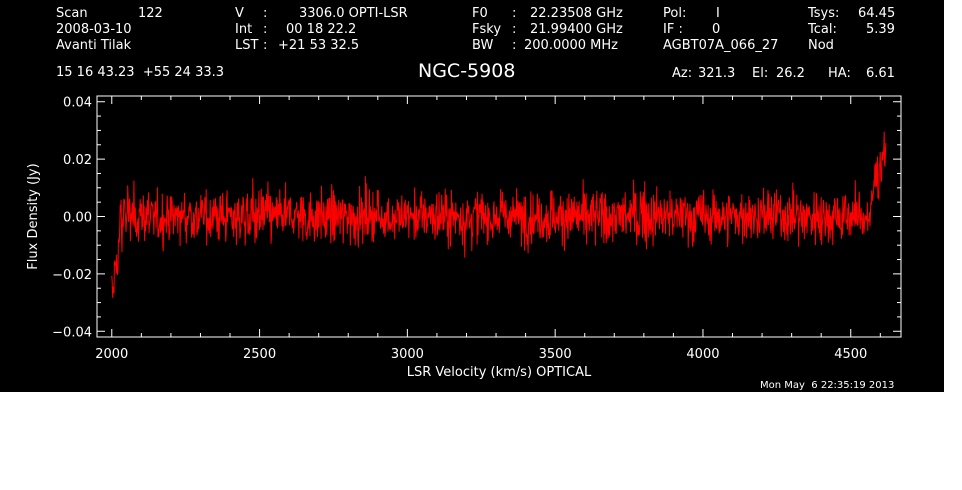 The width and height of the screenshot is (962, 490). What do you see at coordinates (94, 29) in the screenshot?
I see `obs-date: 2008-03-10` at bounding box center [94, 29].